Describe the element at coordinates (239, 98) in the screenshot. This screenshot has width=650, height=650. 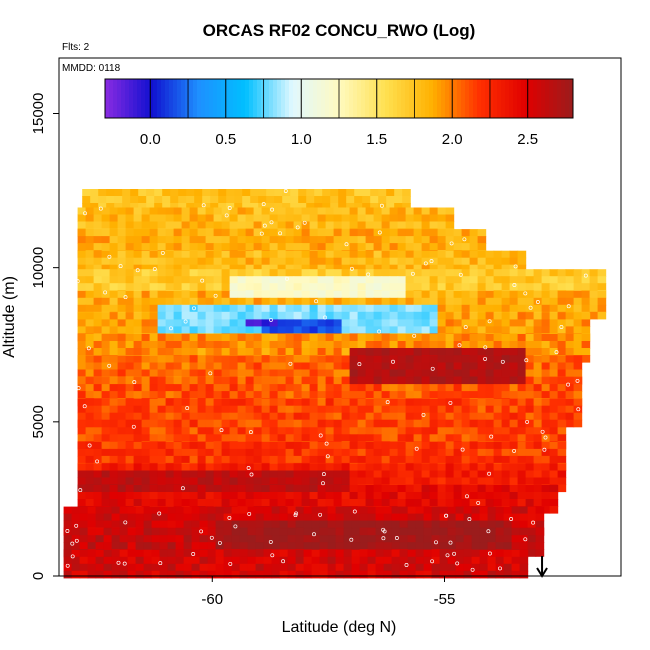
I see `colorbar-segment` at that location.